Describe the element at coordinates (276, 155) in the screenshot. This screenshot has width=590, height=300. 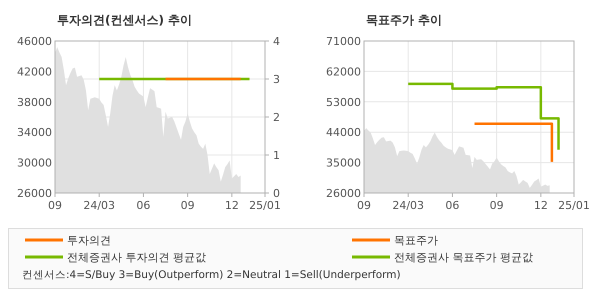
I see `y2-tick-label: 1` at that location.